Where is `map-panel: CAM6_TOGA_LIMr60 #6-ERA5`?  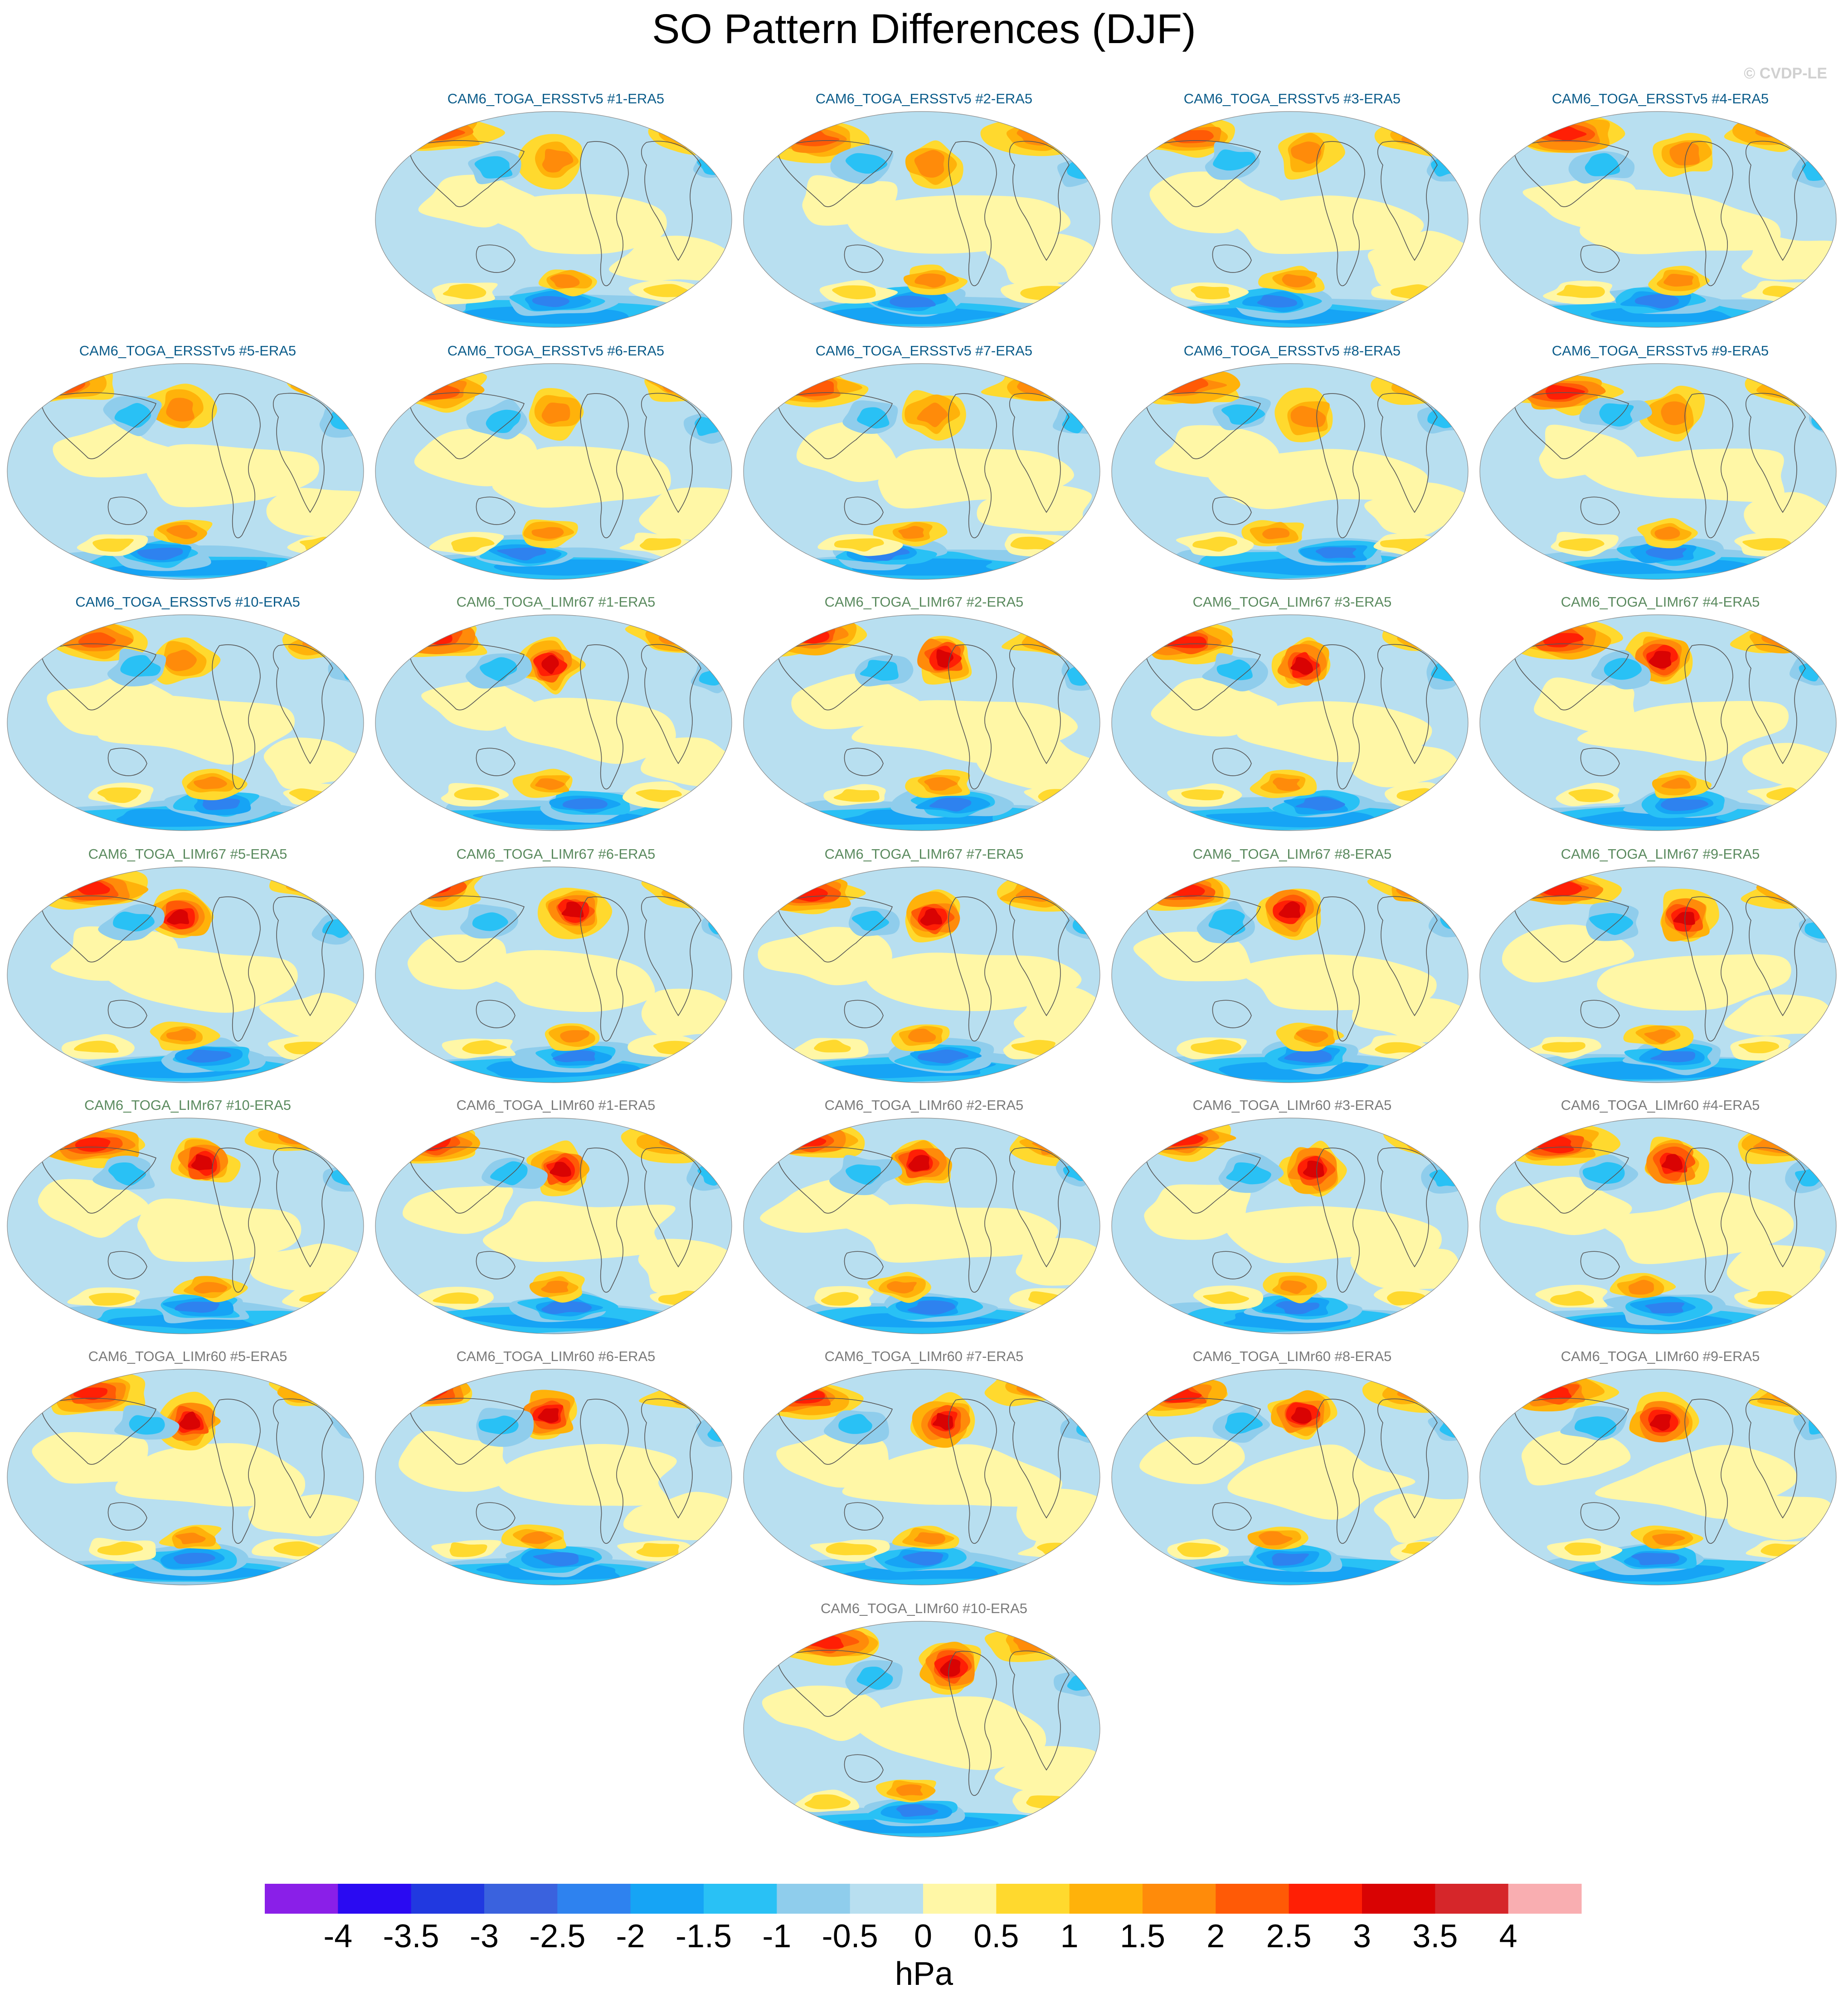
map-panel: CAM6_TOGA_LIMr60 #6-ERA5 is located at coordinates (555, 1470).